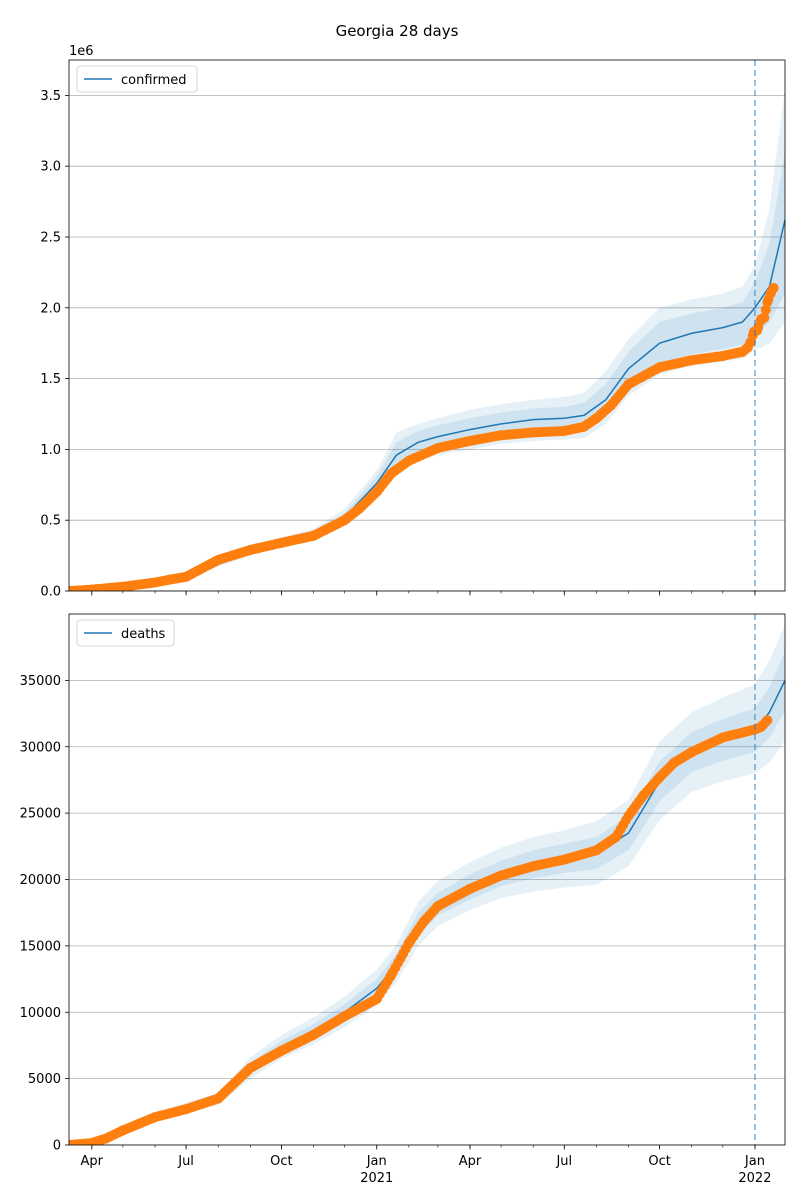  I want to click on y-tick-label: 3.0, so click(50, 167).